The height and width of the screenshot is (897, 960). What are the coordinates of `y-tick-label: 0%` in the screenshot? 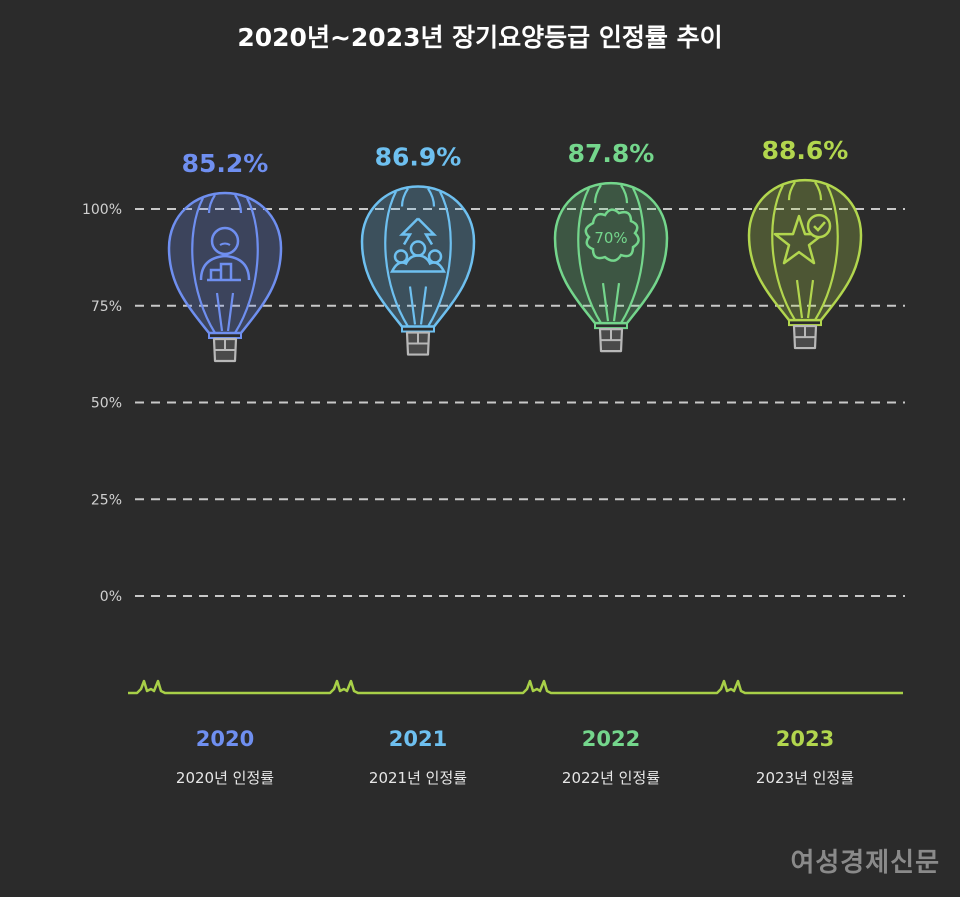 It's located at (111, 597).